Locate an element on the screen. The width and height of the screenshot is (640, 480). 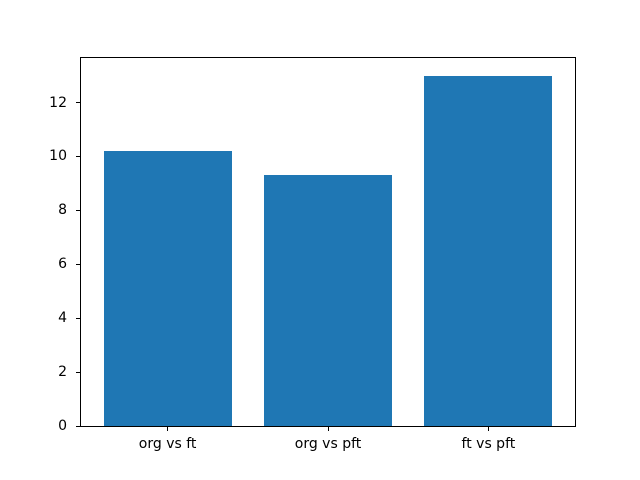
bar-ft-vs-pft is located at coordinates (488, 250).